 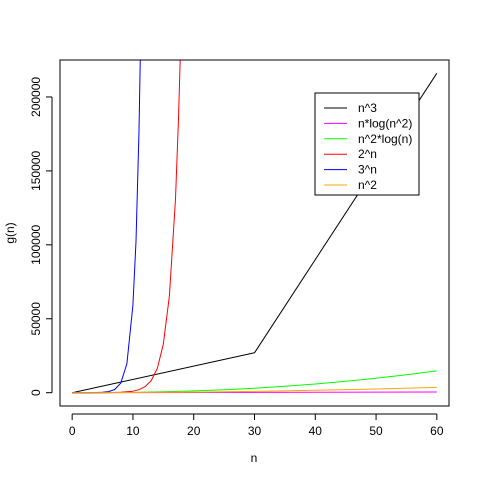 I want to click on y-tick-label: 150000, so click(x=36, y=171).